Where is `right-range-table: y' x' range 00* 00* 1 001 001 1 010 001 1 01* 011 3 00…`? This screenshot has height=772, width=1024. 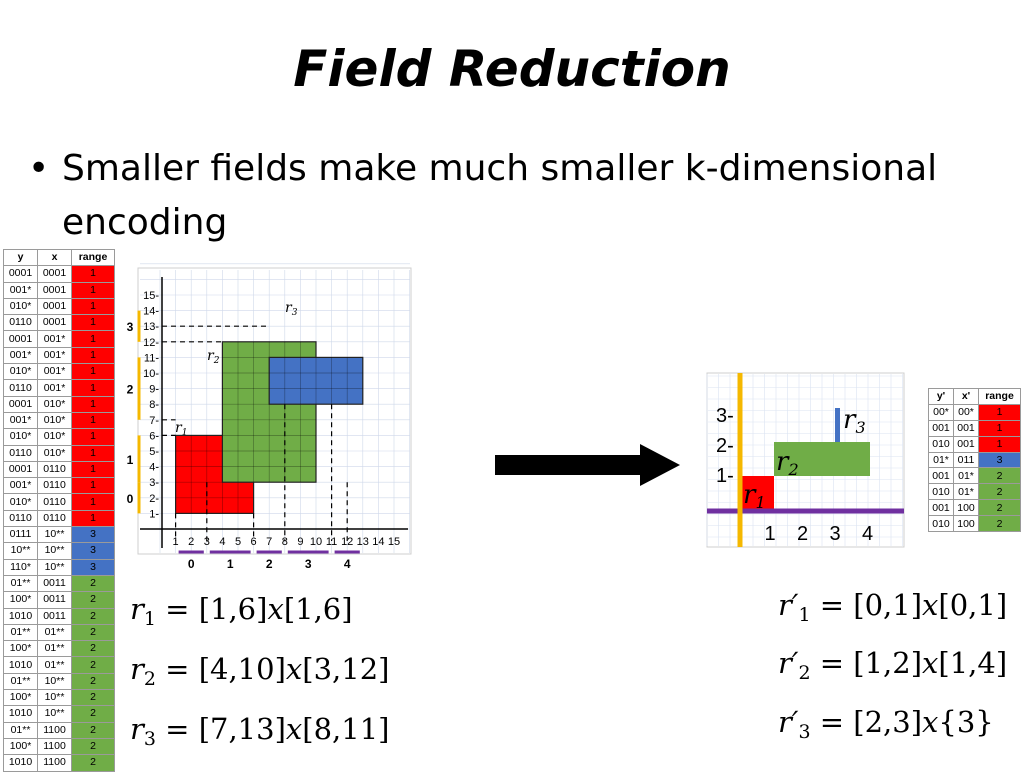
right-range-table: y' x' range 00* 00* 1 001 001 1 010 001 1 01* 011 3 00… is located at coordinates (974, 460).